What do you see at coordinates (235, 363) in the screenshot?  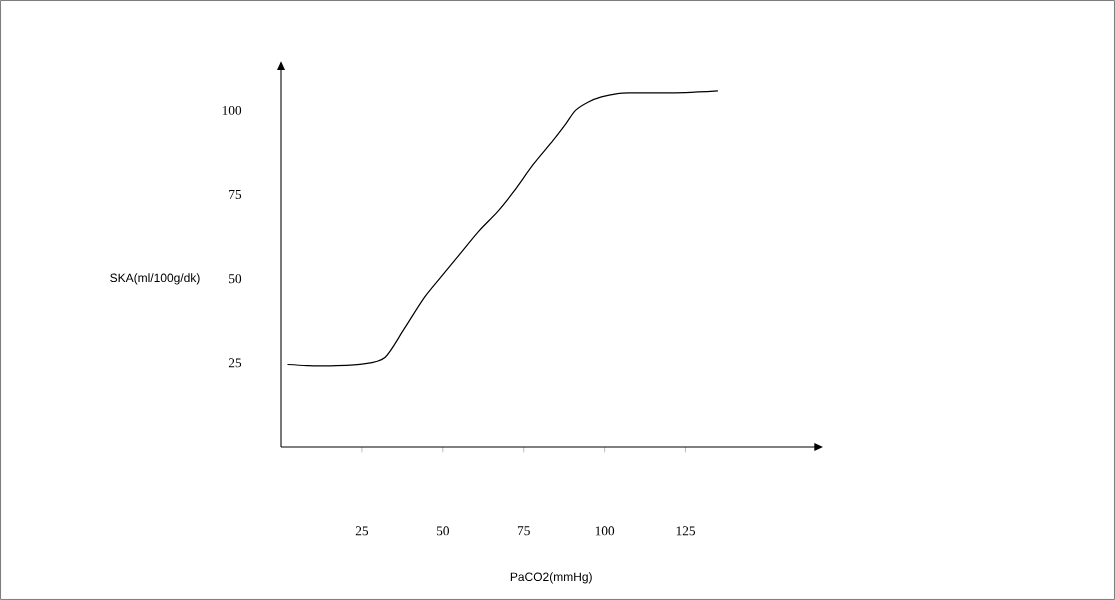 I see `y-tick-label: 25` at bounding box center [235, 363].